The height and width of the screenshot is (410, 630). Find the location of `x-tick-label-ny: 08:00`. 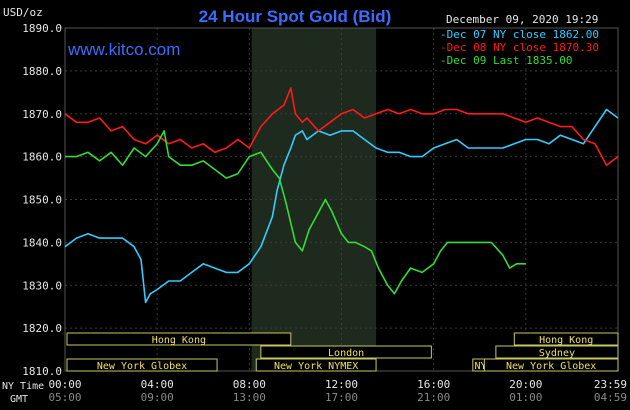

x-tick-label-ny: 08:00 is located at coordinates (249, 384).